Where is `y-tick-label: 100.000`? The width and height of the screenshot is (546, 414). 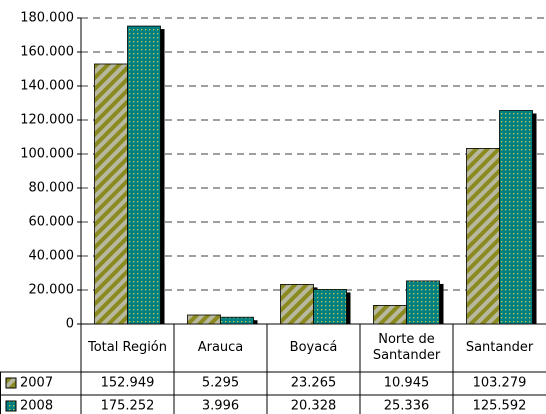 y-tick-label: 100.000 is located at coordinates (47, 154).